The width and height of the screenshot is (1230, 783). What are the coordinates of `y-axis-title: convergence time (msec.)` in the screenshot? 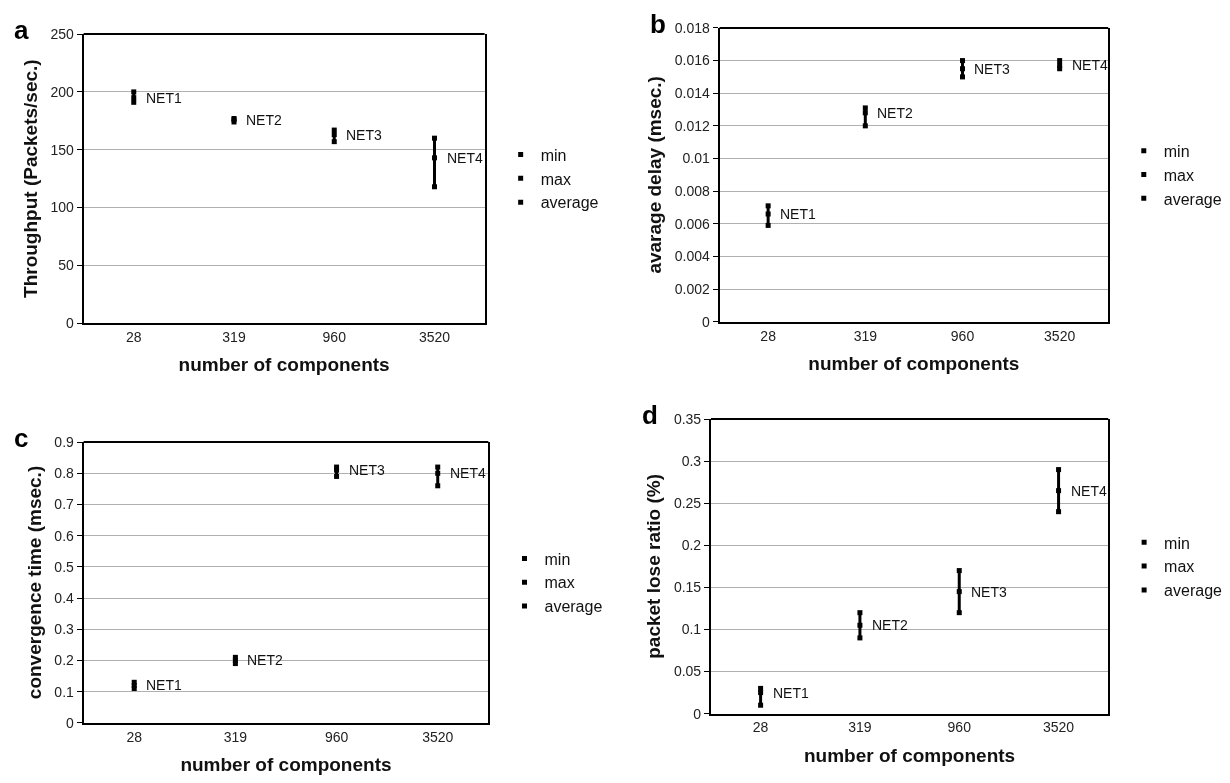 It's located at (34, 582).